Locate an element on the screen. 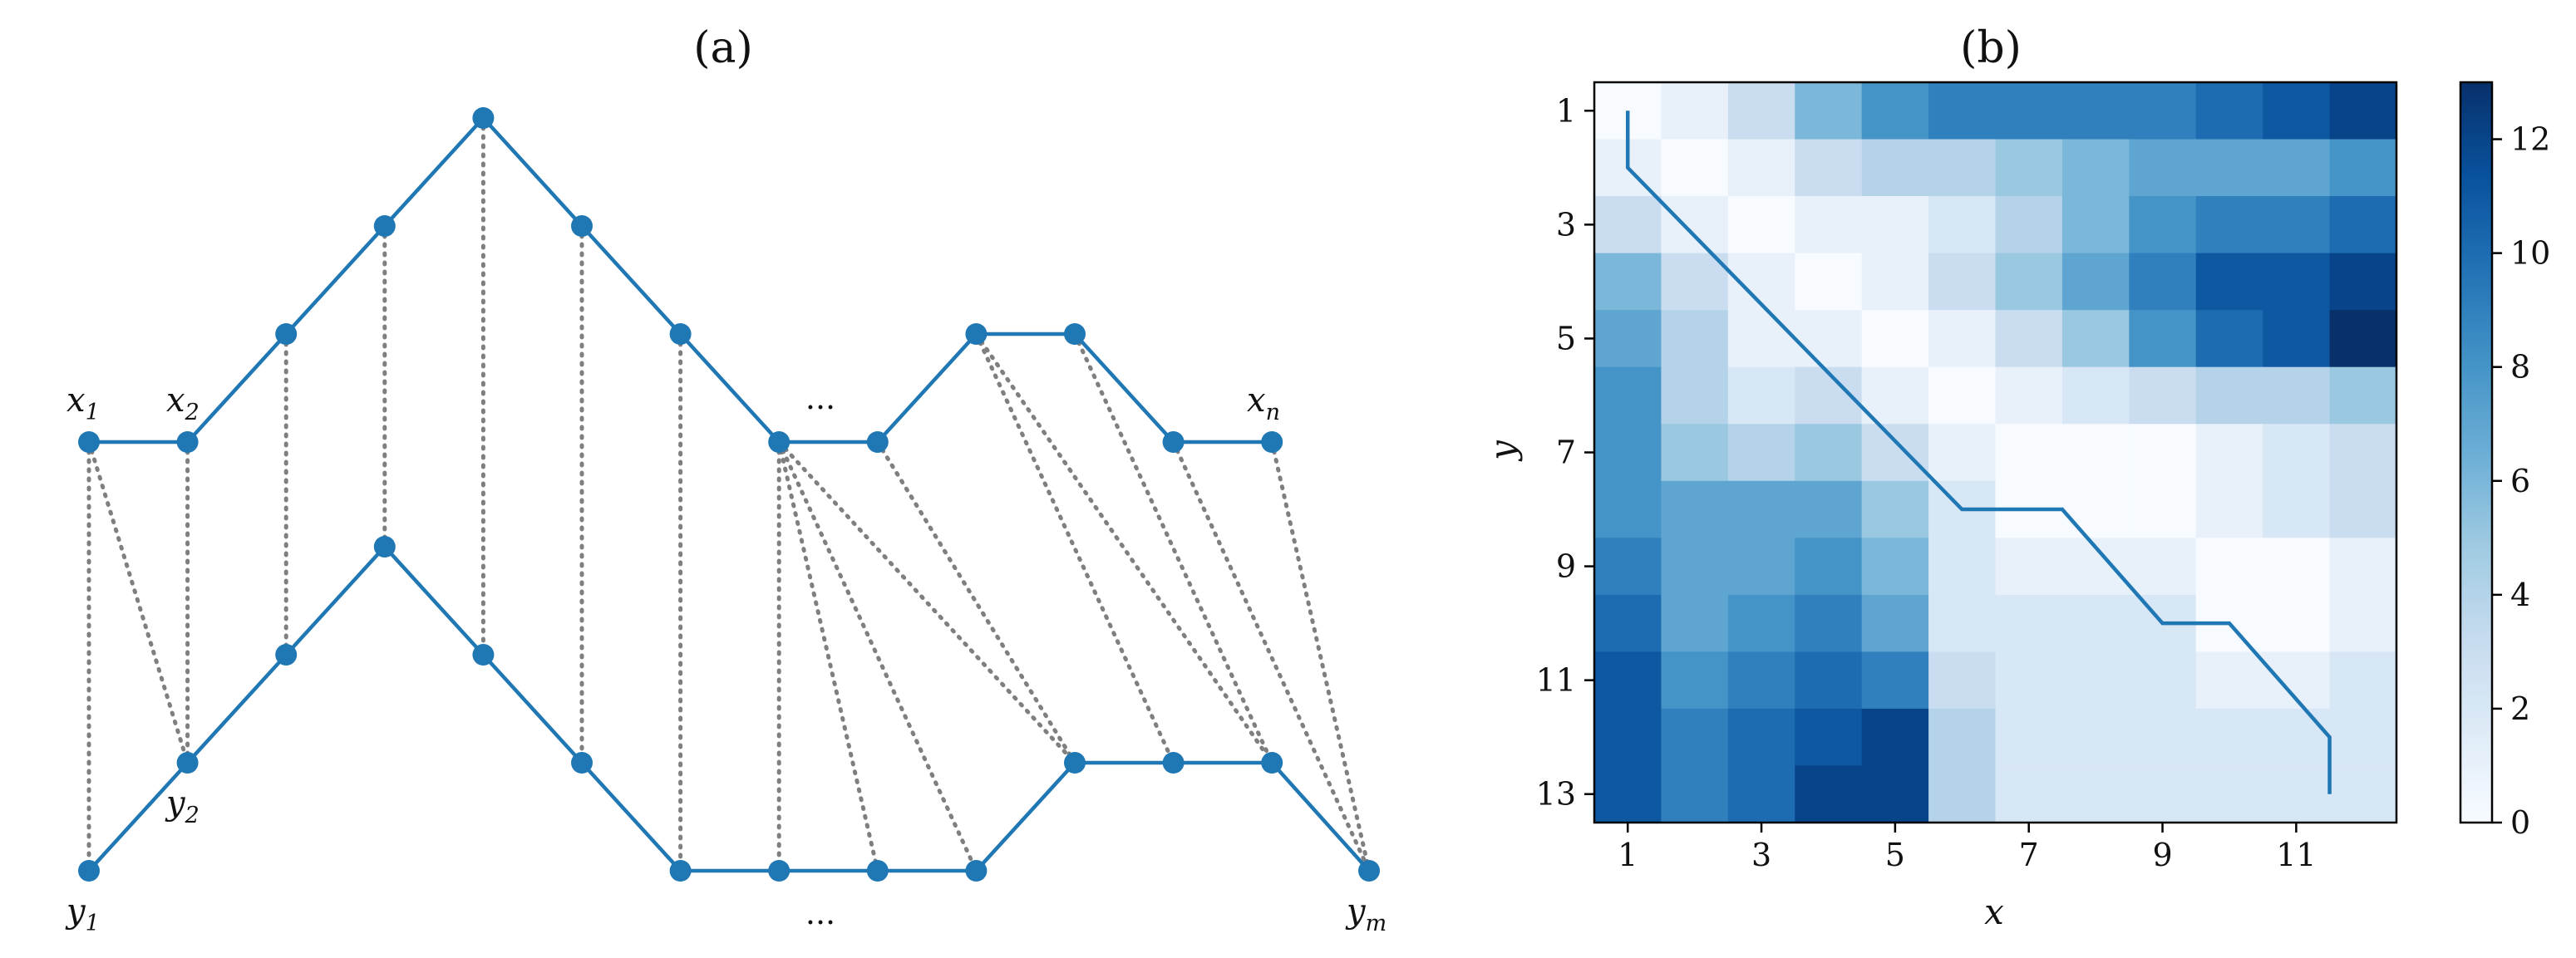 Image resolution: width=2576 pixels, height=958 pixels. y-tick-label: 3 is located at coordinates (1566, 224).